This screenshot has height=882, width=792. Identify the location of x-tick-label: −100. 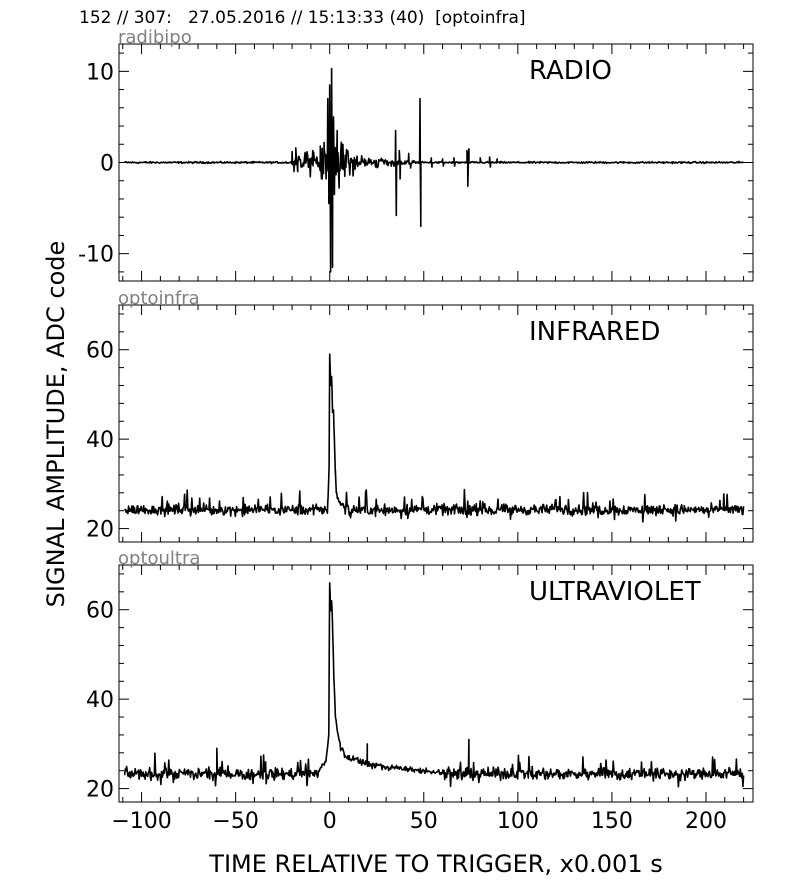
(141, 821).